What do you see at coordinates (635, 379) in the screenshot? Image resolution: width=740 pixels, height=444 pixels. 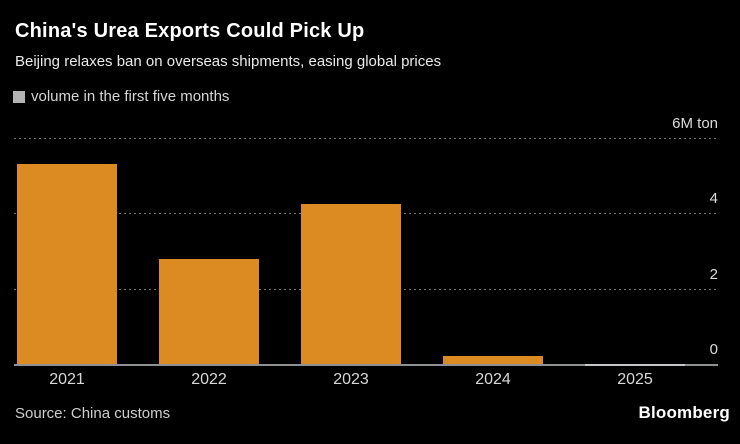 I see `x-axis-label-2025: 2025` at bounding box center [635, 379].